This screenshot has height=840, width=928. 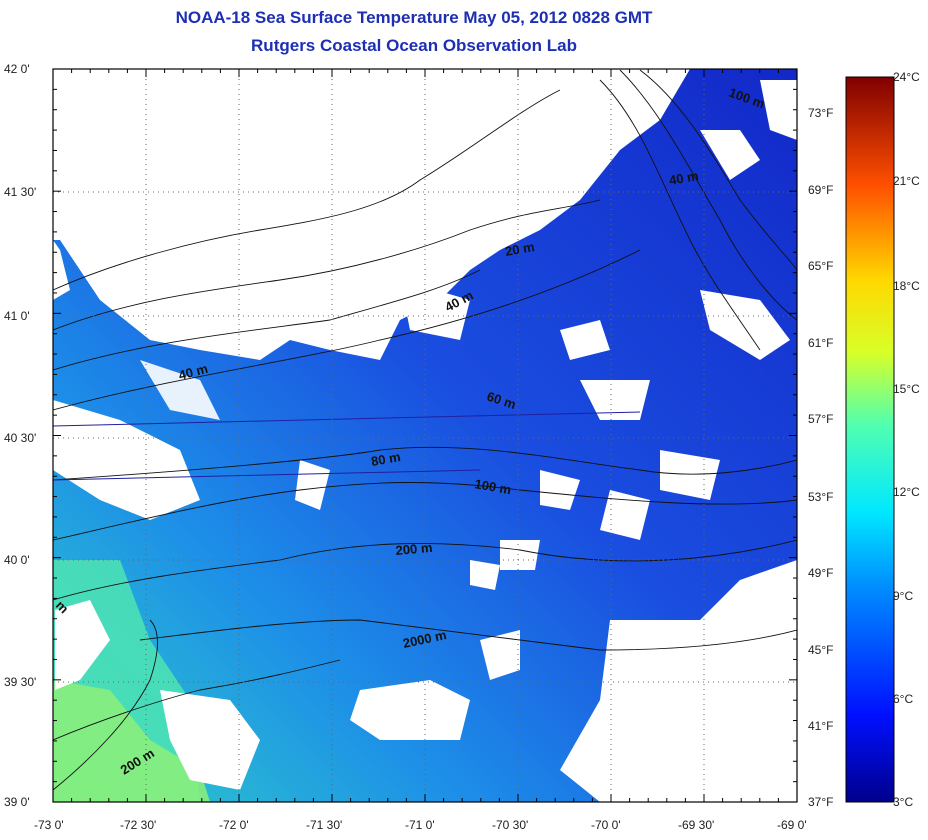 I want to click on contour-label: 80 m, so click(x=386, y=459).